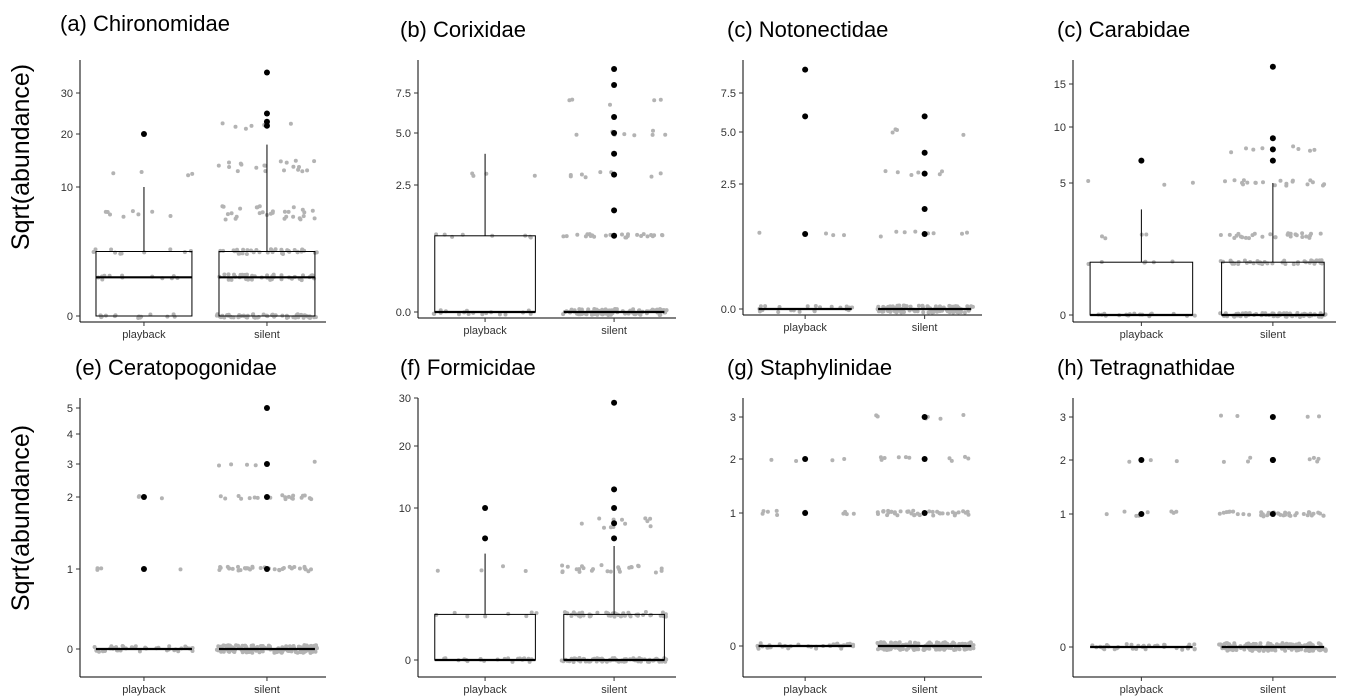 This screenshot has width=1346, height=696. What do you see at coordinates (405, 509) in the screenshot?
I see `y-tick-label: 10` at bounding box center [405, 509].